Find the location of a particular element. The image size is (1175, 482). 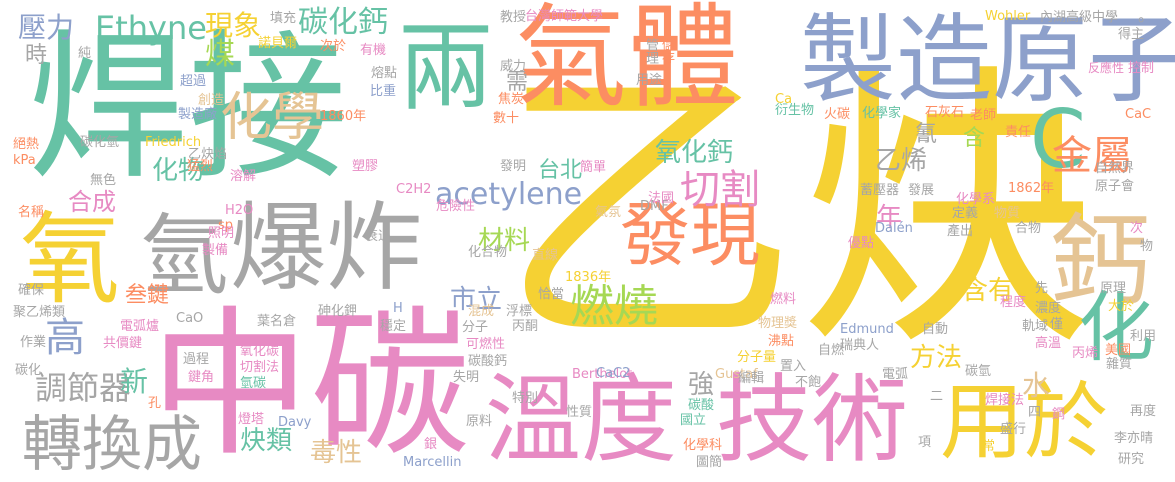

word: 原理 is located at coordinates (1113, 288).